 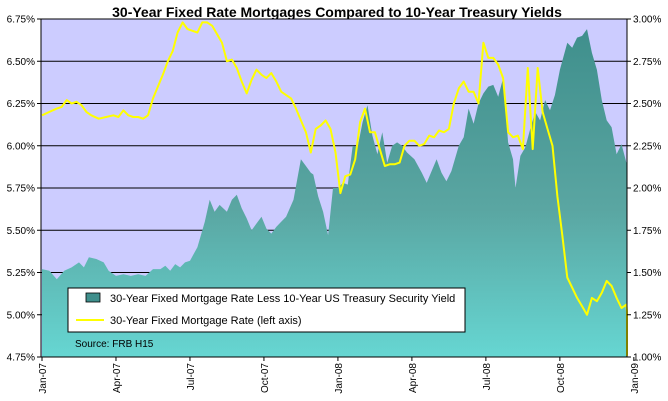 What do you see at coordinates (647, 104) in the screenshot?
I see `right-axis-tick-label: 2.50%` at bounding box center [647, 104].